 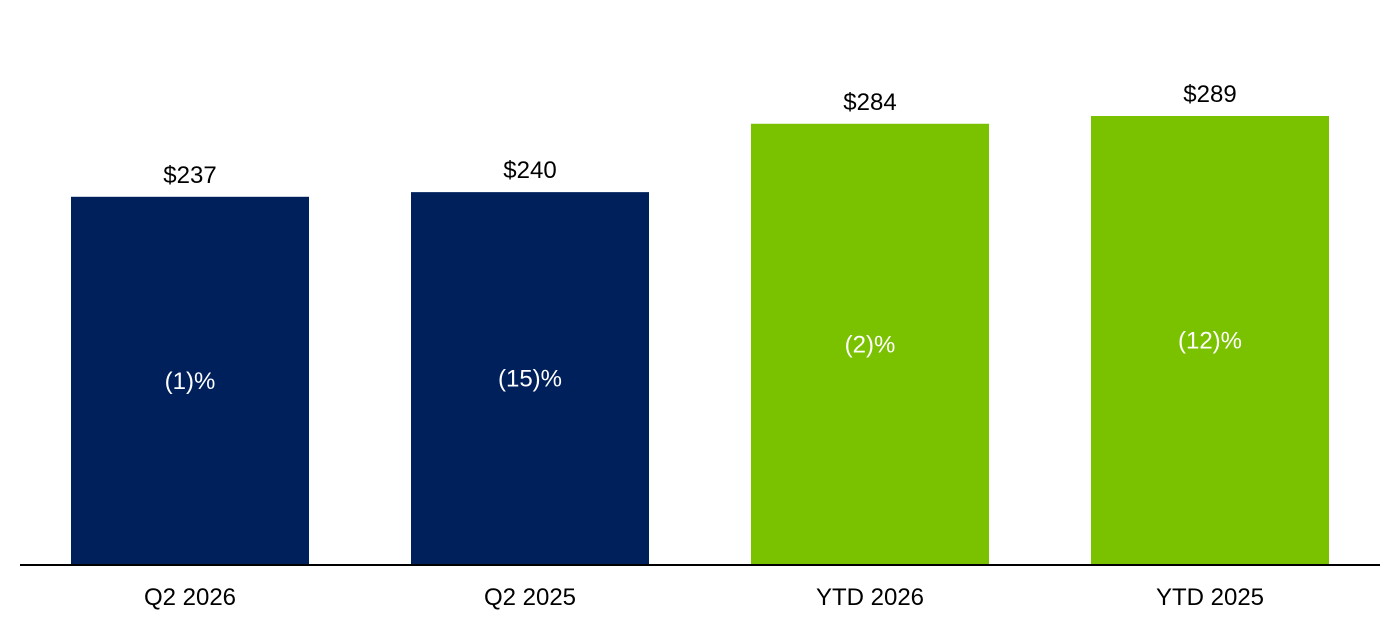 What do you see at coordinates (529, 170) in the screenshot?
I see `value-label: $240` at bounding box center [529, 170].